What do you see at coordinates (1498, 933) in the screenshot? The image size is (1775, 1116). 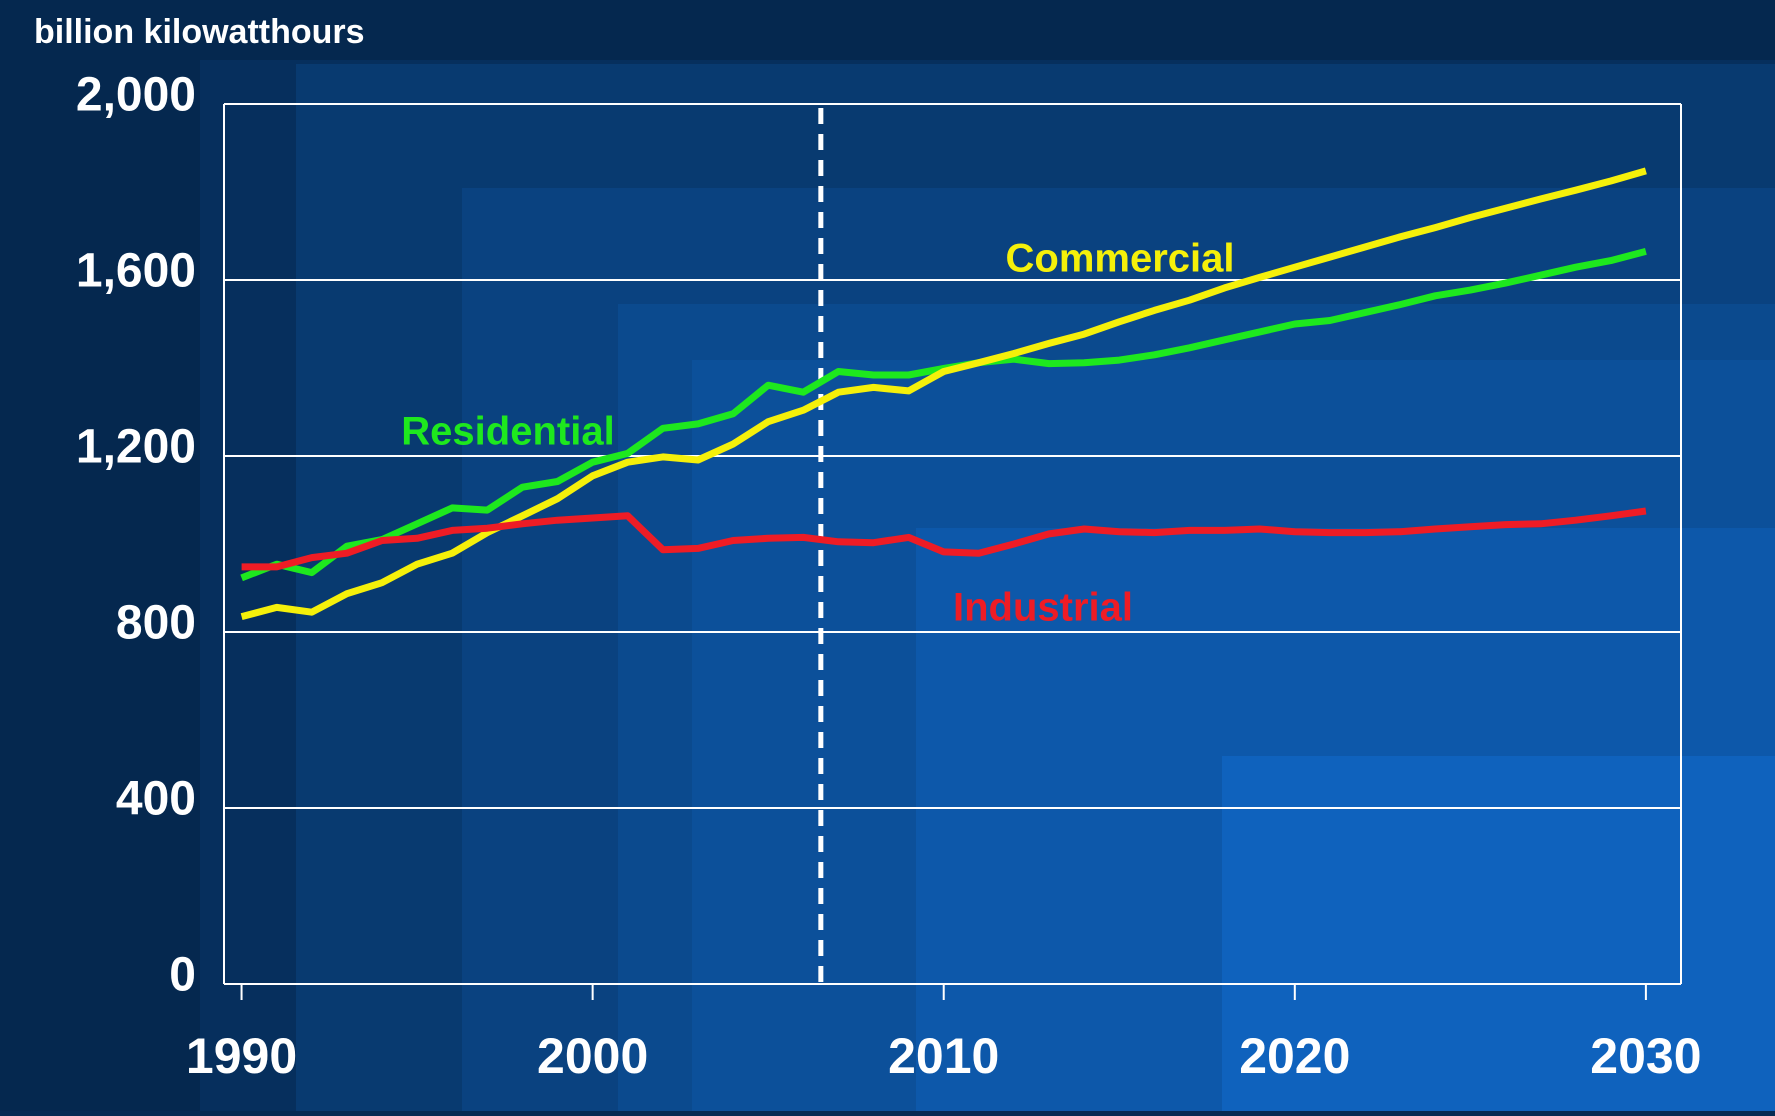 I see `background` at bounding box center [1498, 933].